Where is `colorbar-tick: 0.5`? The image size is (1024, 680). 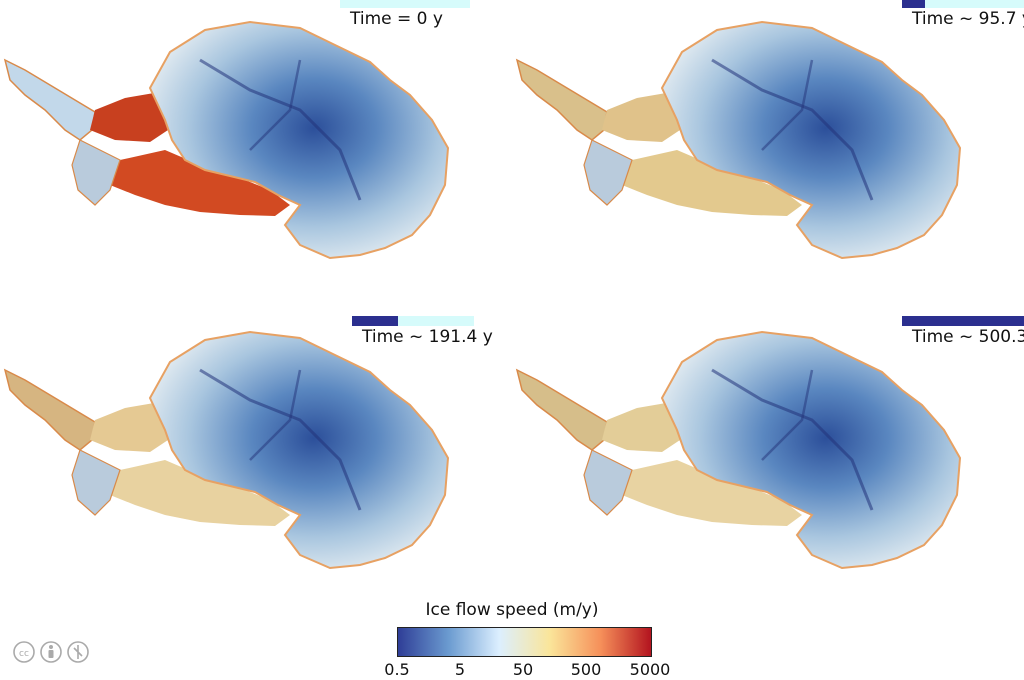 colorbar-tick: 0.5 is located at coordinates (397, 669).